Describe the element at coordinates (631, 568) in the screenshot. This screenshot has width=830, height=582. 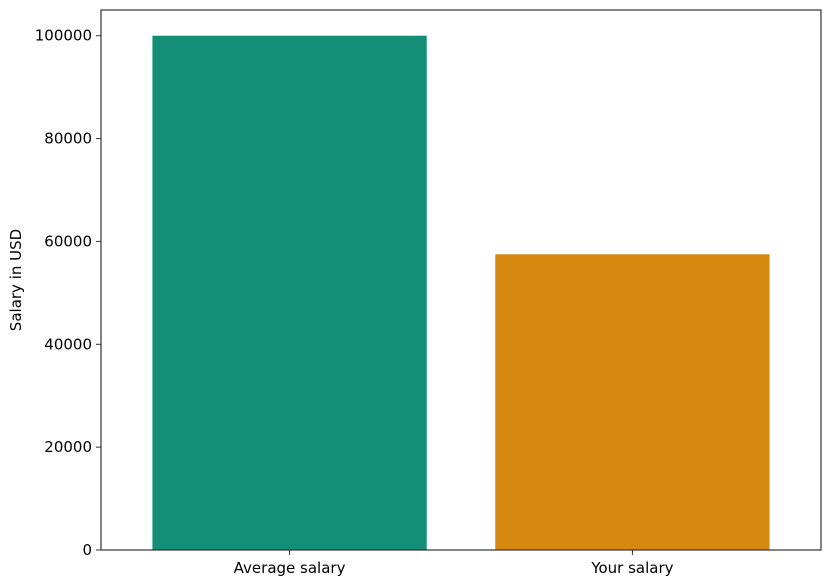
I see `x-tick-label: Your salary` at that location.